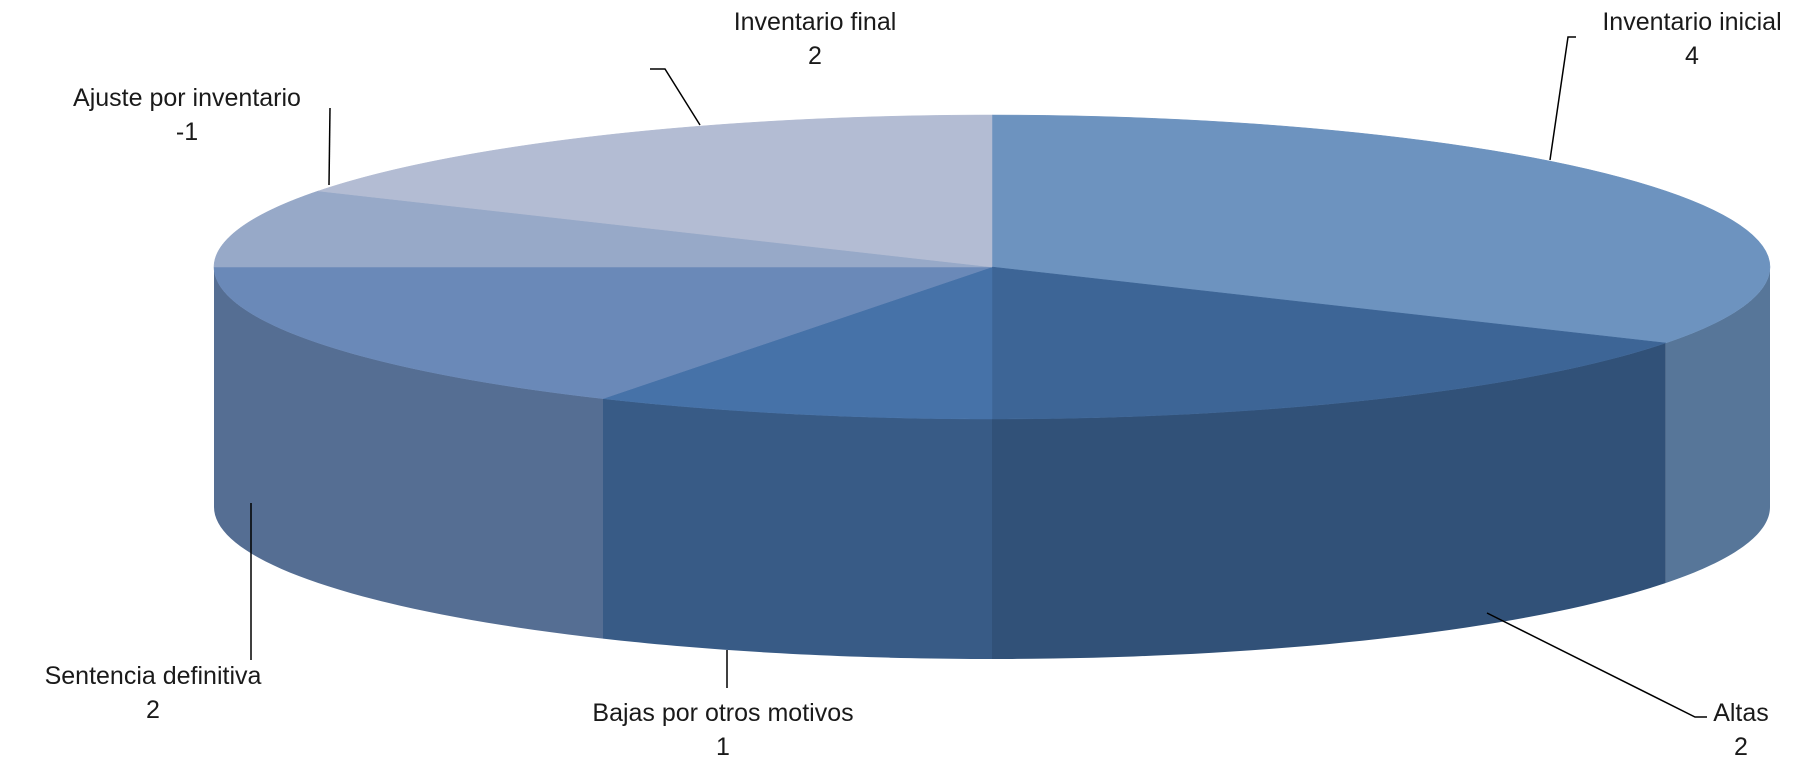 The image size is (1814, 758). What do you see at coordinates (187, 132) in the screenshot?
I see `label-value: -1` at bounding box center [187, 132].